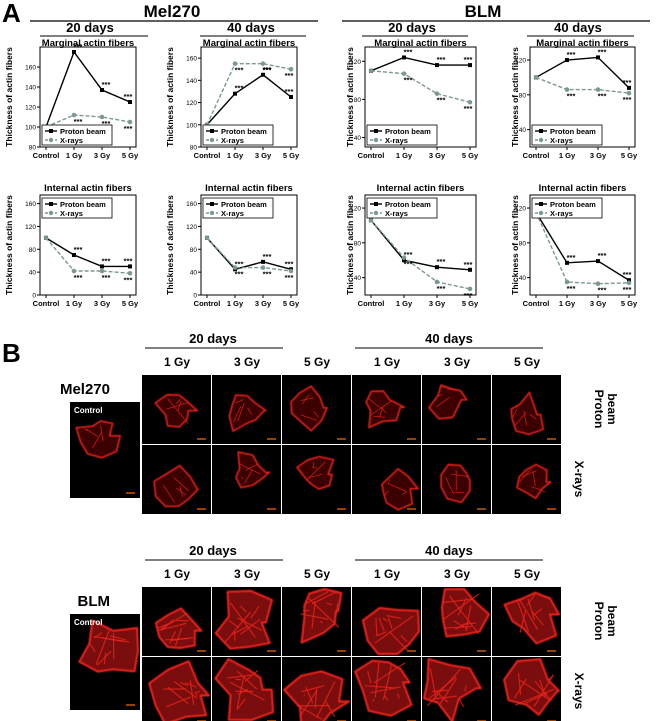  I want to click on legend-xray-marker, so click(51, 213).